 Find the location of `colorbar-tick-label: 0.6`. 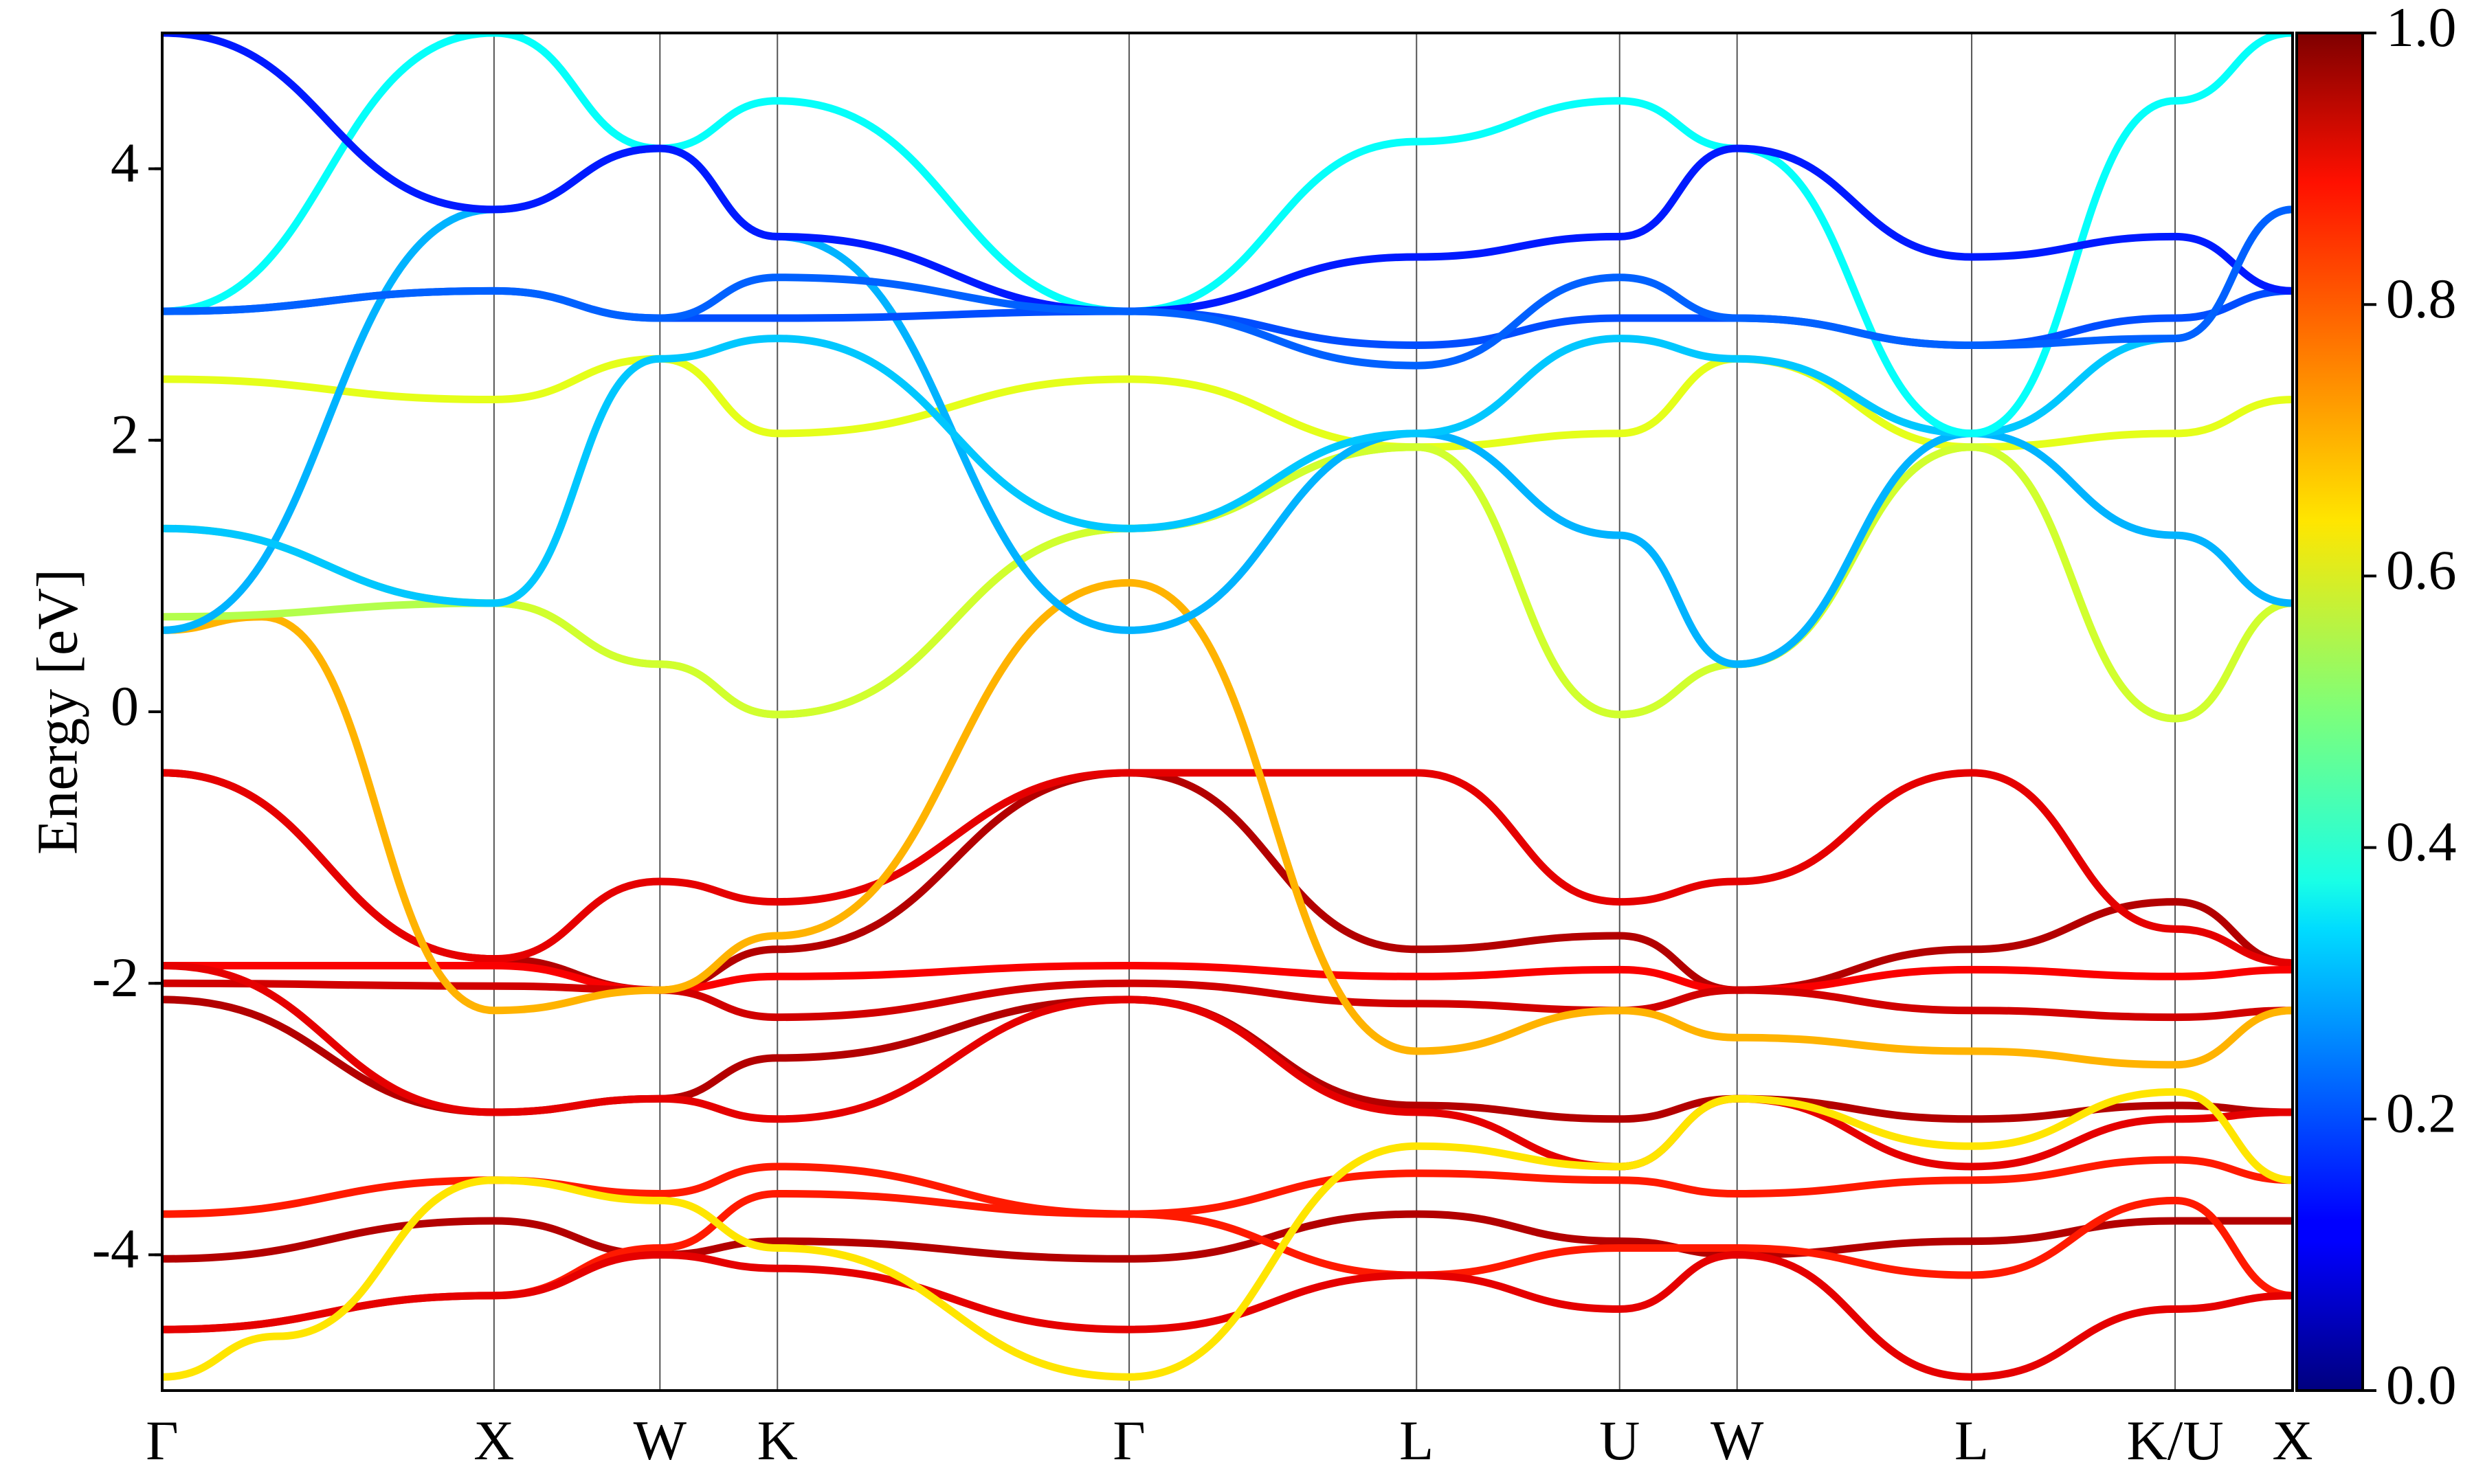

colorbar-tick-label: 0.6 is located at coordinates (2421, 570).